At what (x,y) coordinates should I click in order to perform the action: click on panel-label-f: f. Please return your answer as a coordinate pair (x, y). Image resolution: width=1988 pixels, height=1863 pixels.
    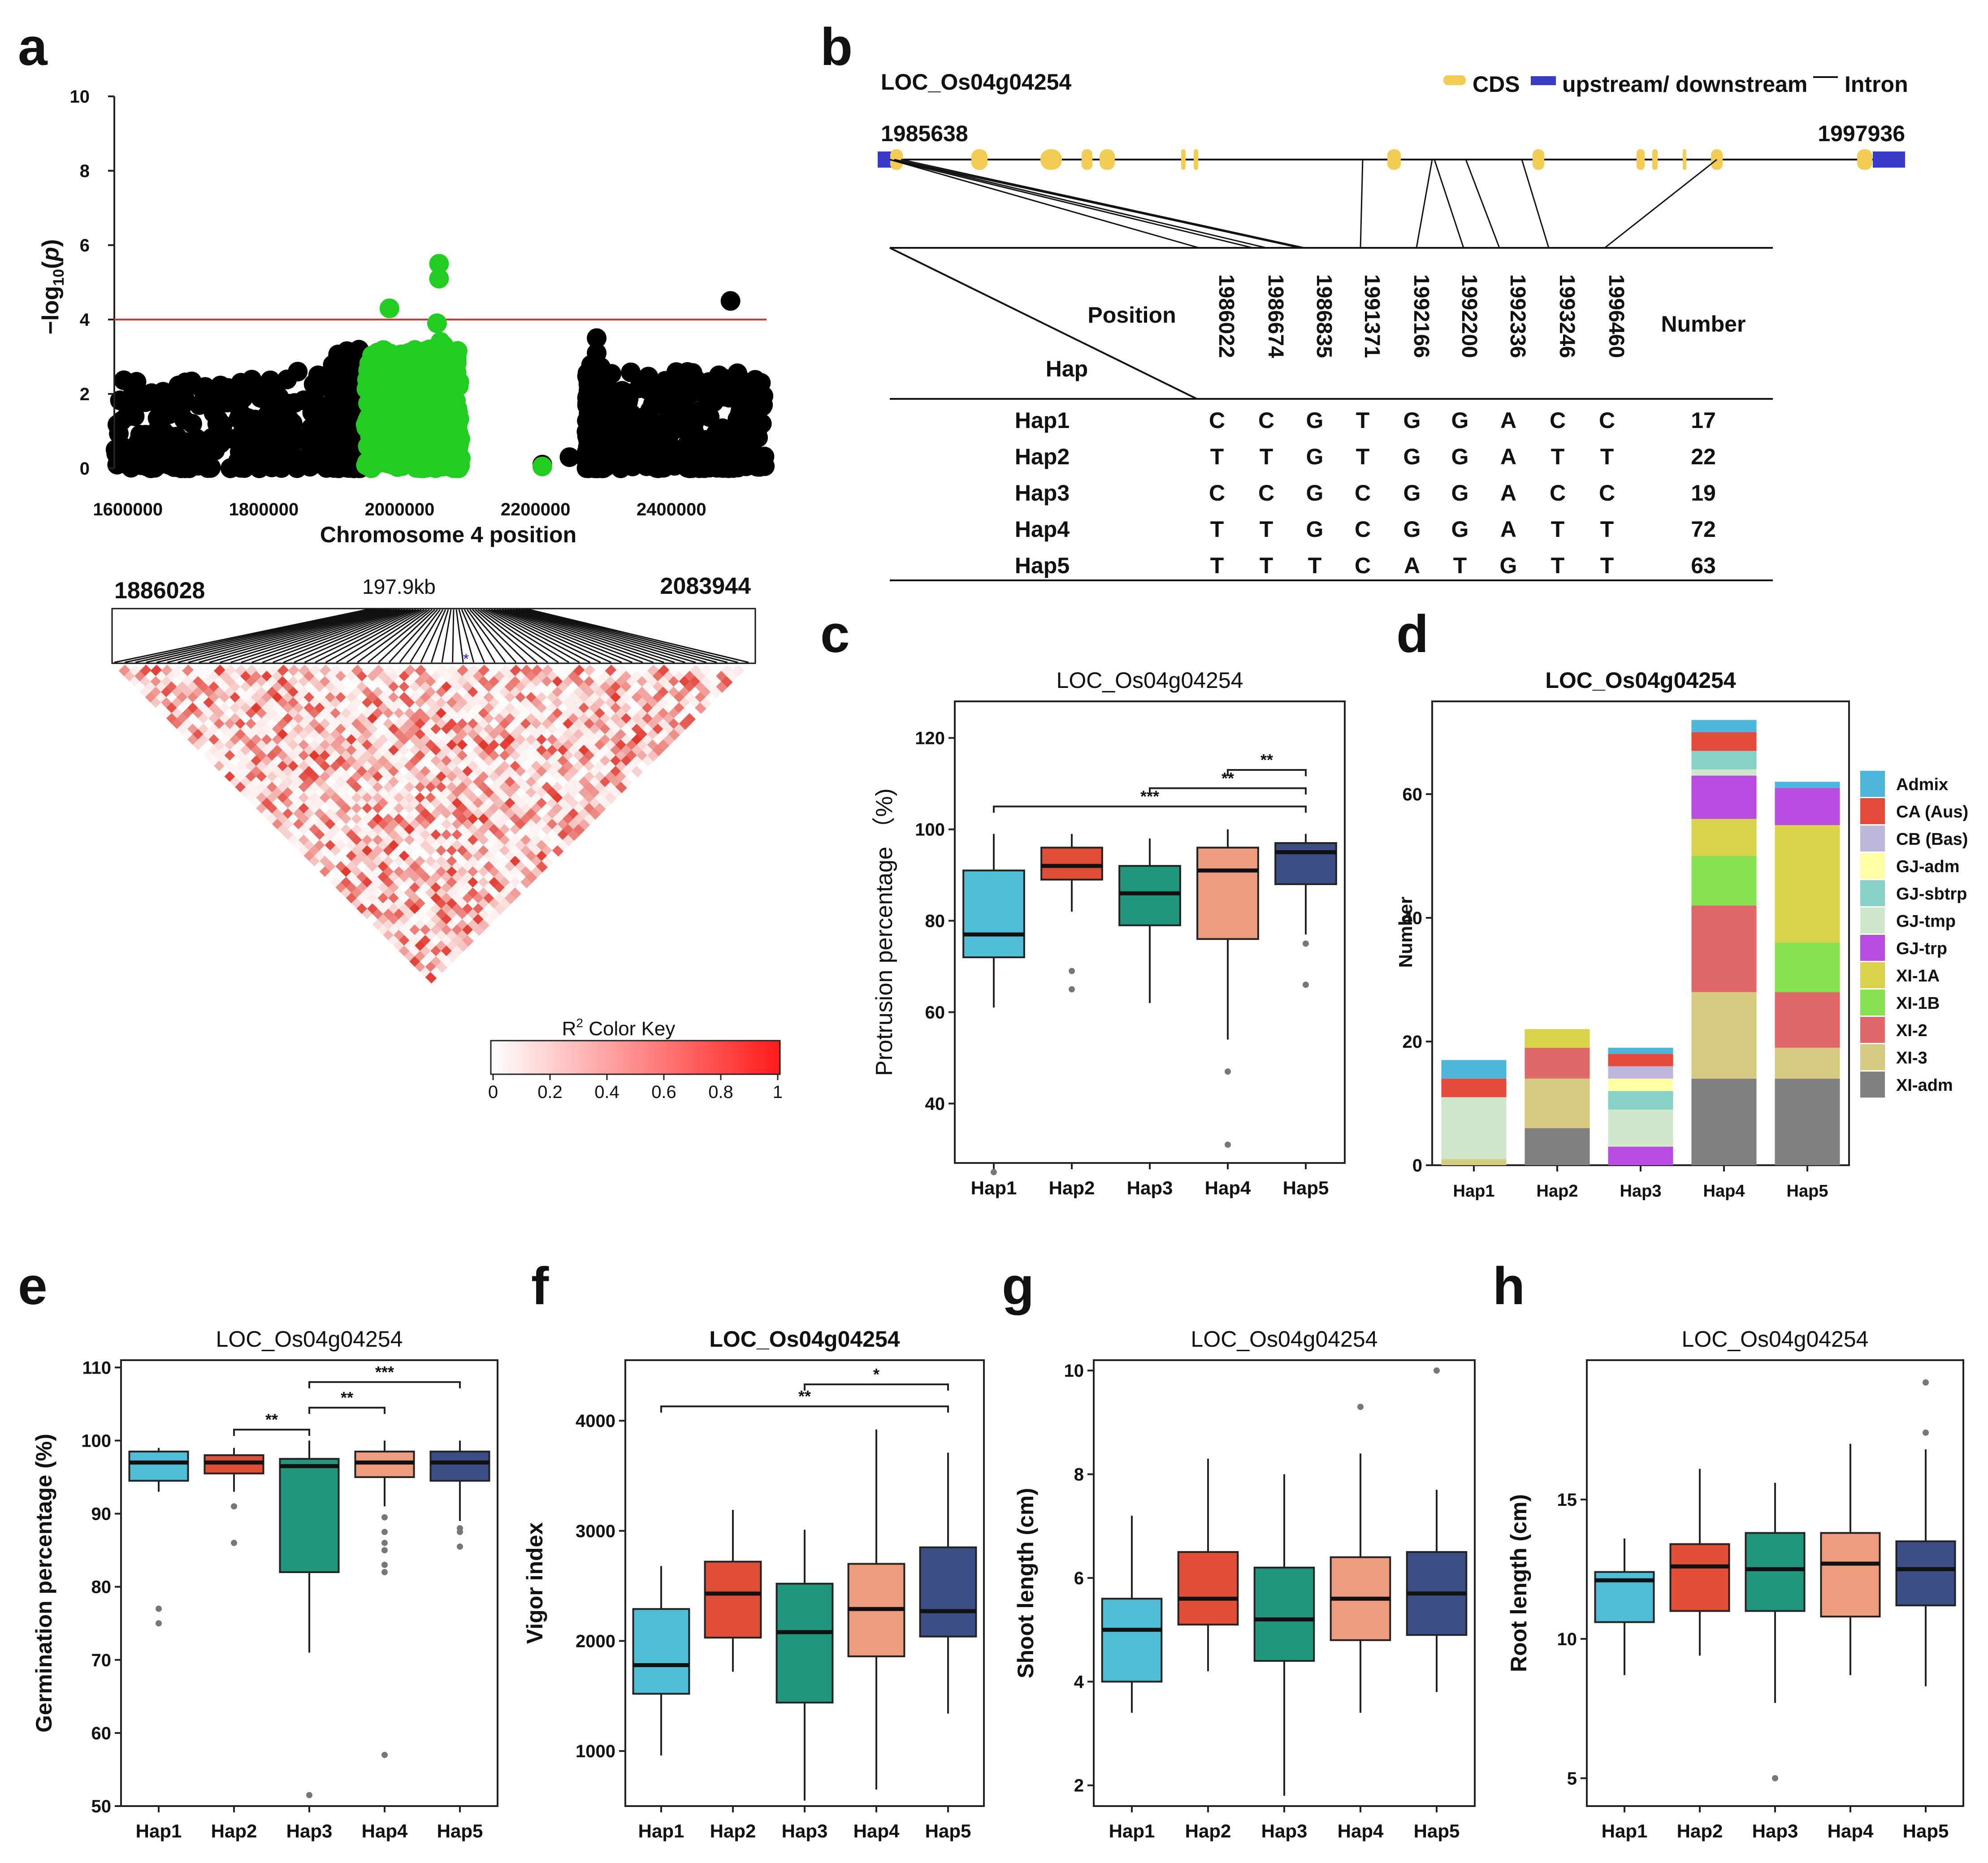
    Looking at the image, I should click on (540, 1286).